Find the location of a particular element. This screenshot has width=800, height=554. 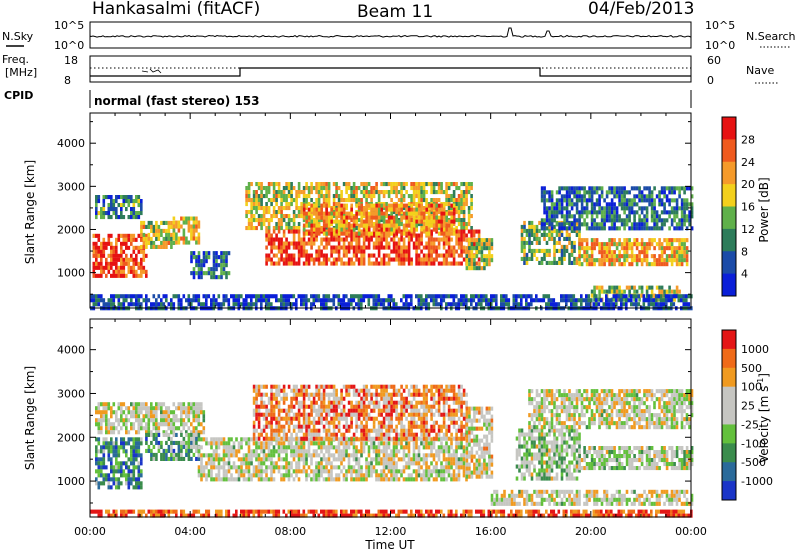

colorbar-segment is located at coordinates (729, 218).